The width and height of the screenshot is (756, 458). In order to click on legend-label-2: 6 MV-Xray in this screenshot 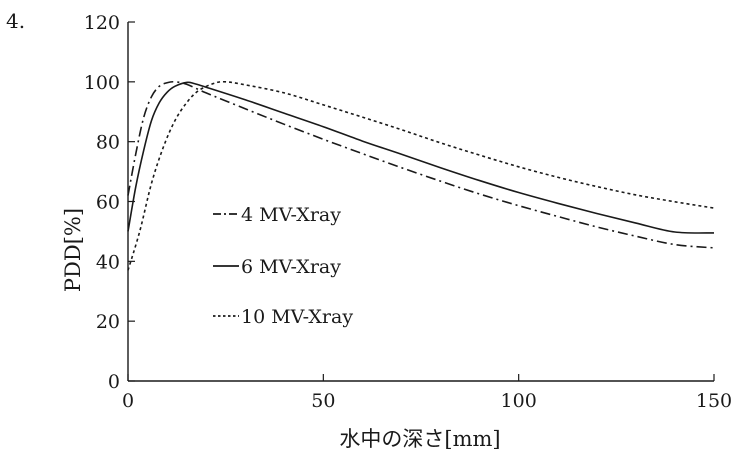, I will do `click(291, 267)`.